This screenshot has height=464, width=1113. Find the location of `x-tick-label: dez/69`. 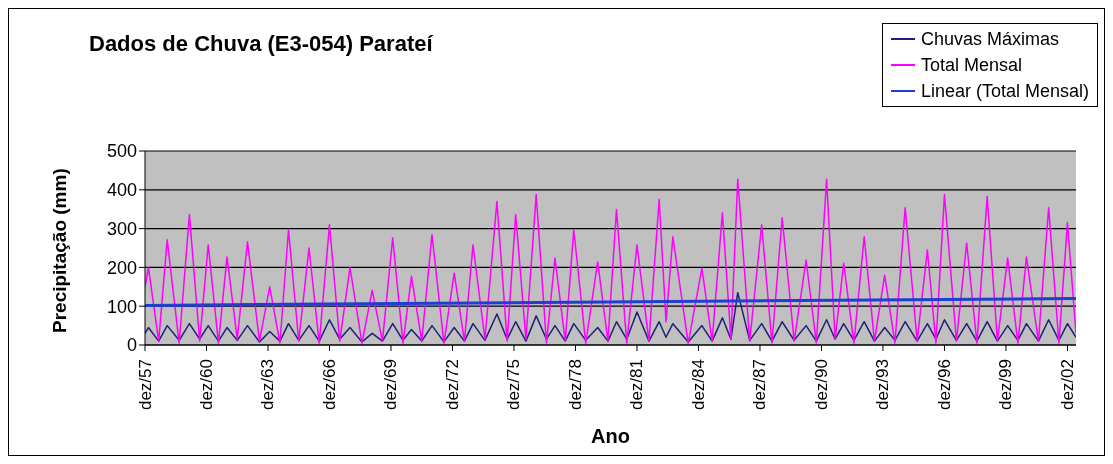

x-tick-label: dez/69 is located at coordinates (391, 385).